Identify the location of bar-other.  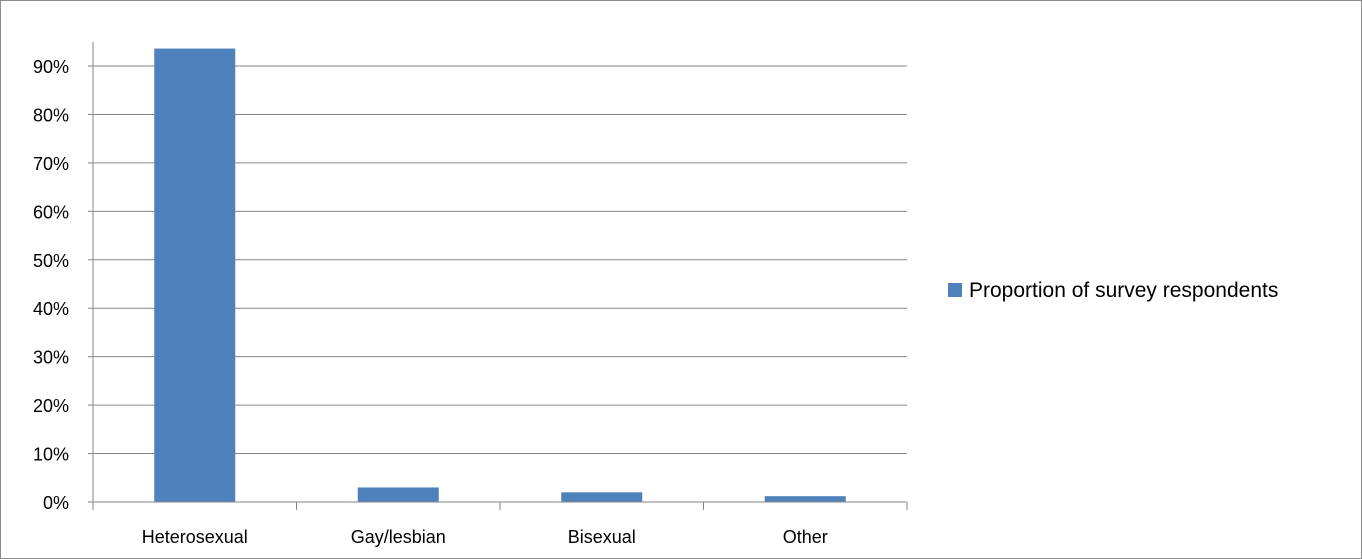
(805, 499).